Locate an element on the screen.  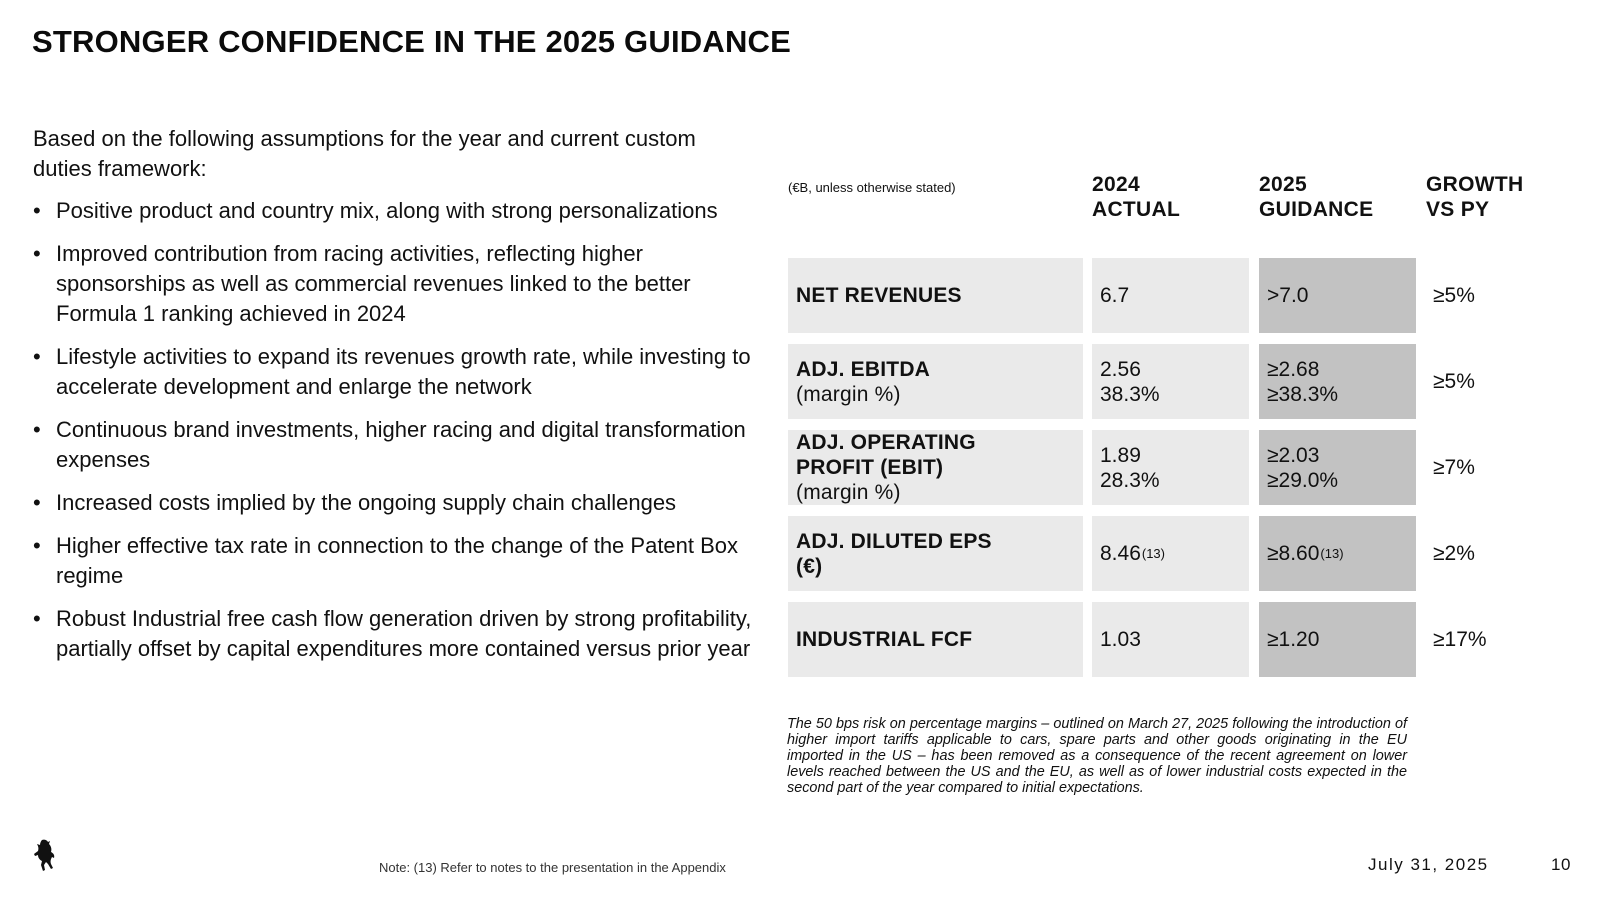
row-adj-ebit-actual: 1.89 28.3% is located at coordinates (1170, 467).